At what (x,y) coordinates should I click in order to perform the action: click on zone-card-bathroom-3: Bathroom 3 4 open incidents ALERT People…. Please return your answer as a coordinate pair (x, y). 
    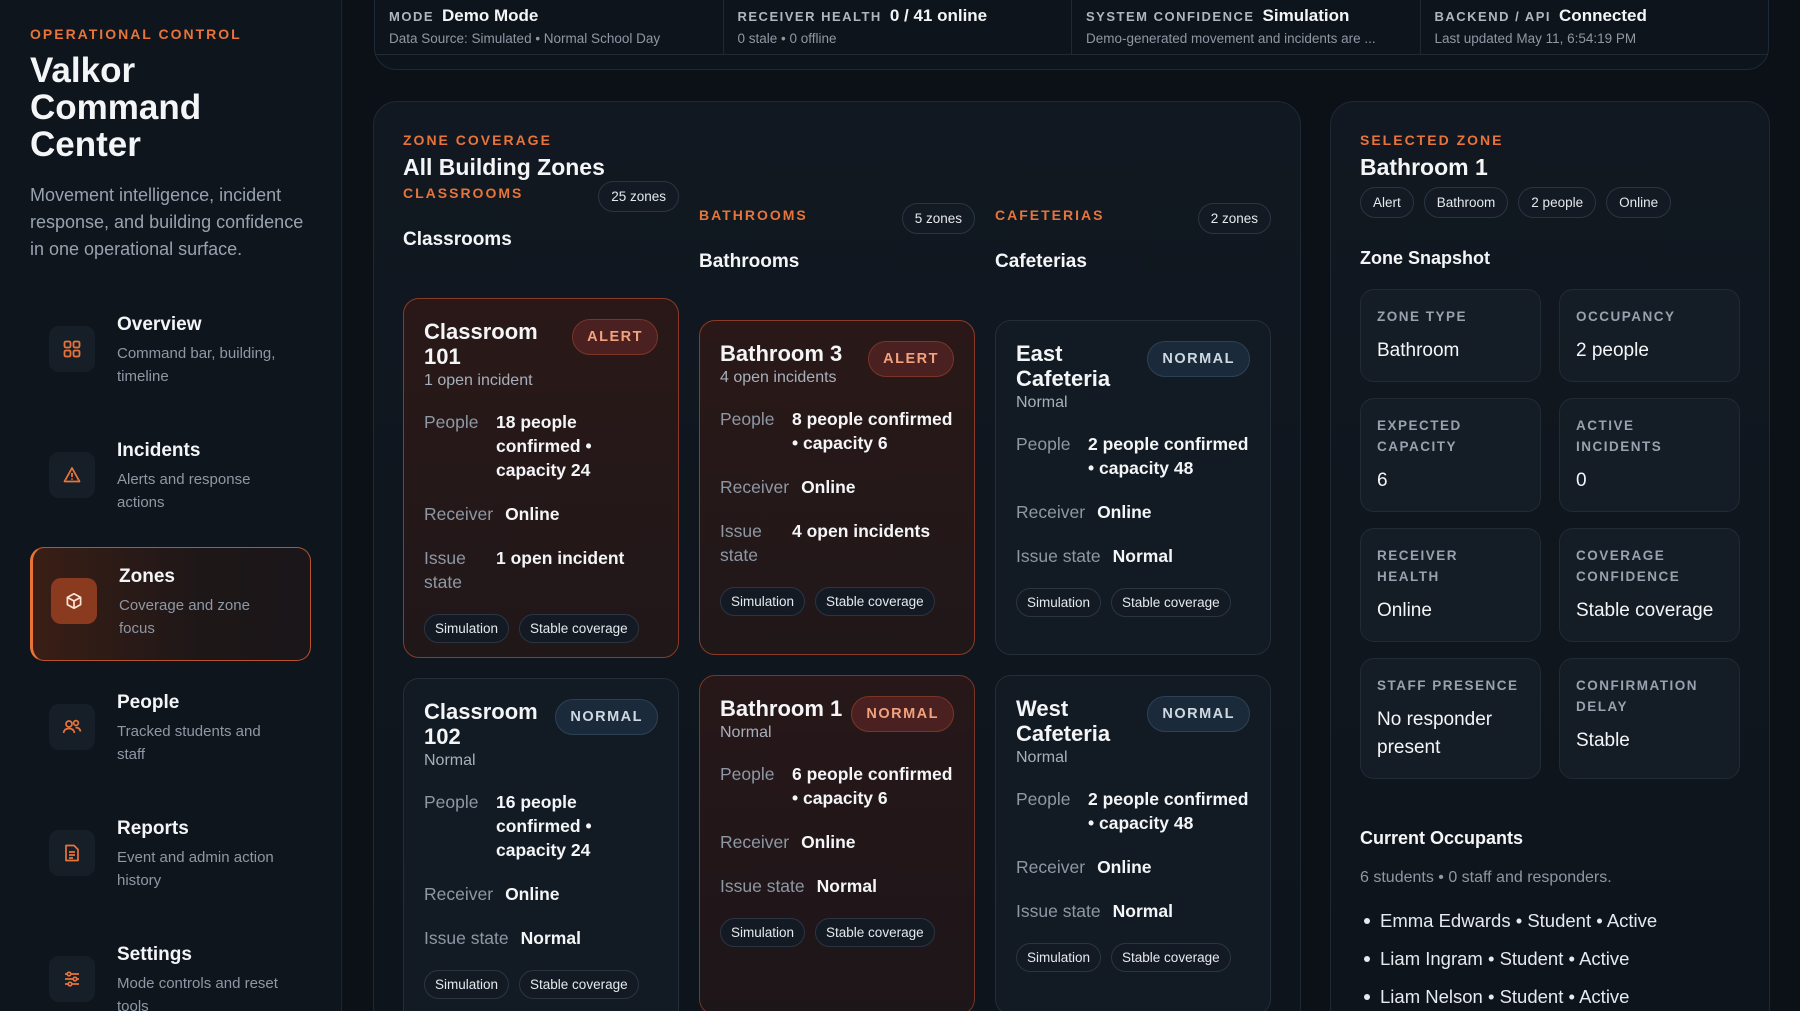
    Looking at the image, I should click on (837, 487).